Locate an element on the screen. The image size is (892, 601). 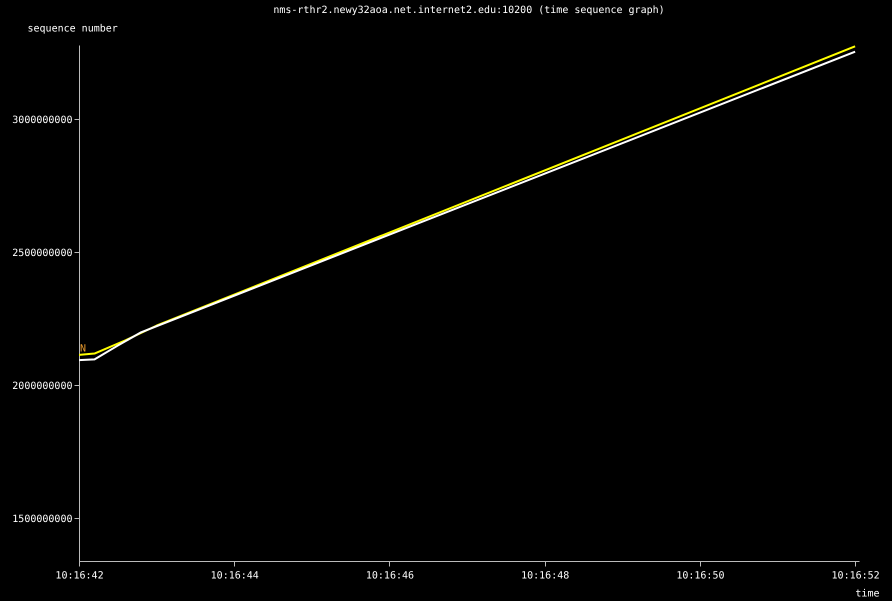
y-tick-label: 3000000000 is located at coordinates (42, 120).